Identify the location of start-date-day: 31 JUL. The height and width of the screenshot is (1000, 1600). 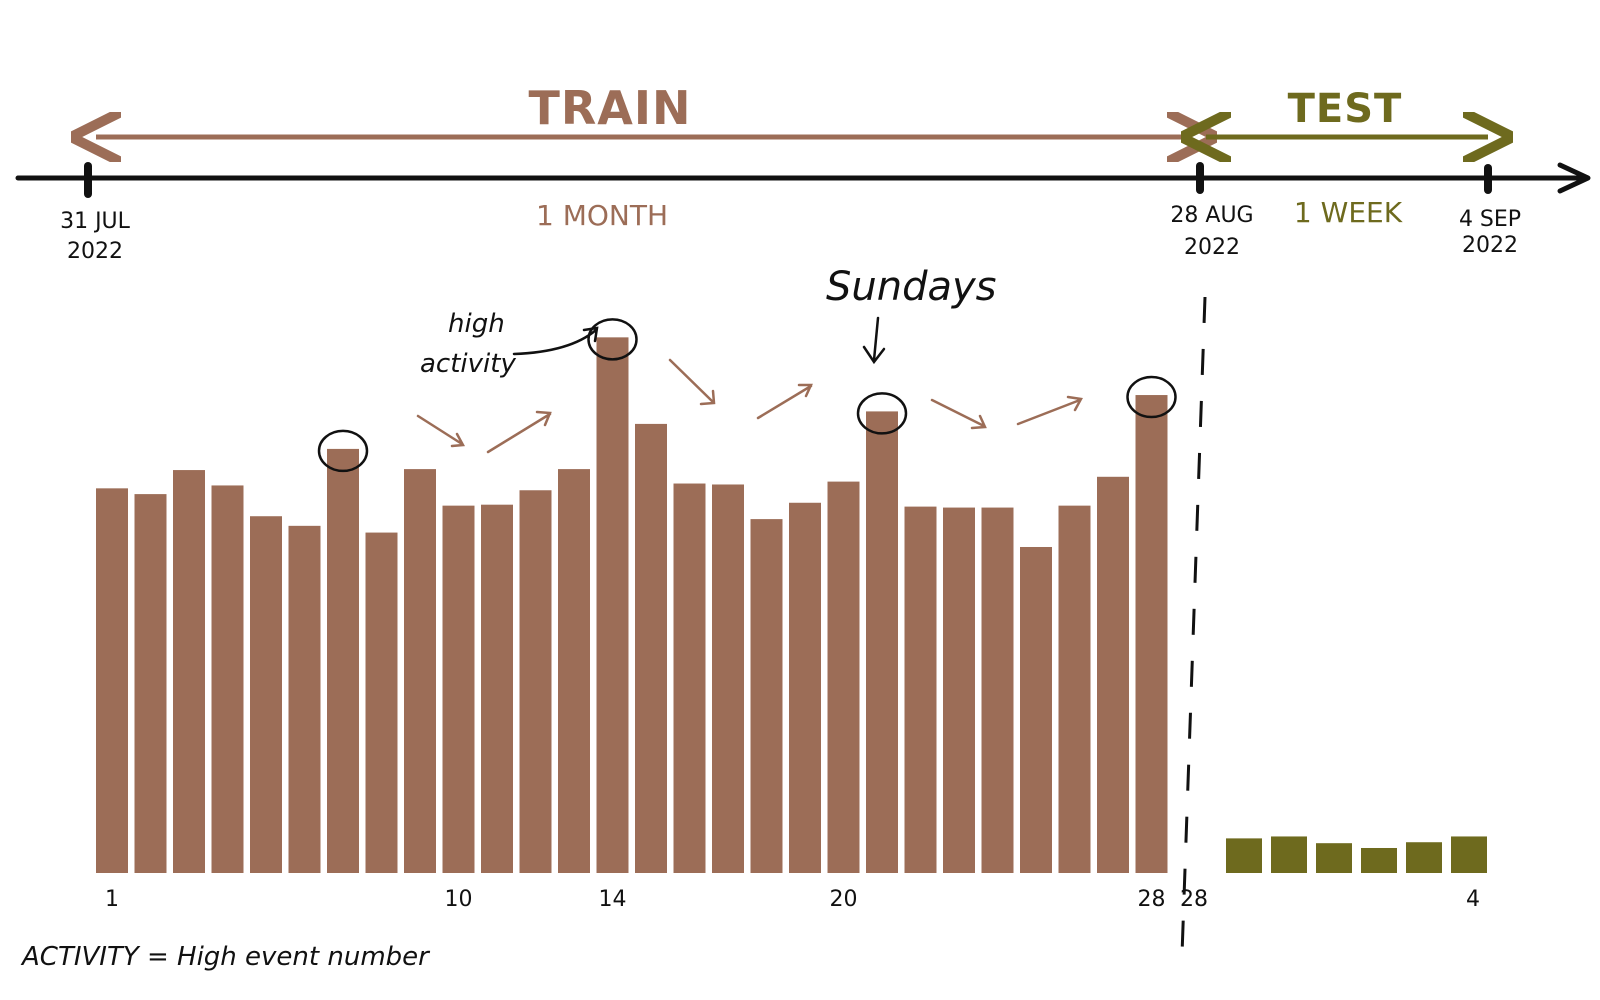
(95, 221).